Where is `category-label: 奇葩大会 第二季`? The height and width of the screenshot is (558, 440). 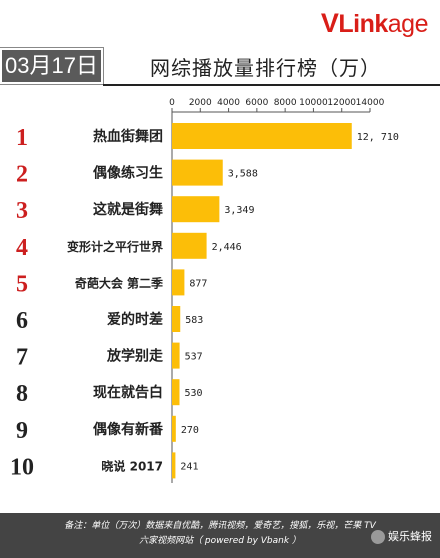
category-label: 奇葩大会 第二季 is located at coordinates (119, 282).